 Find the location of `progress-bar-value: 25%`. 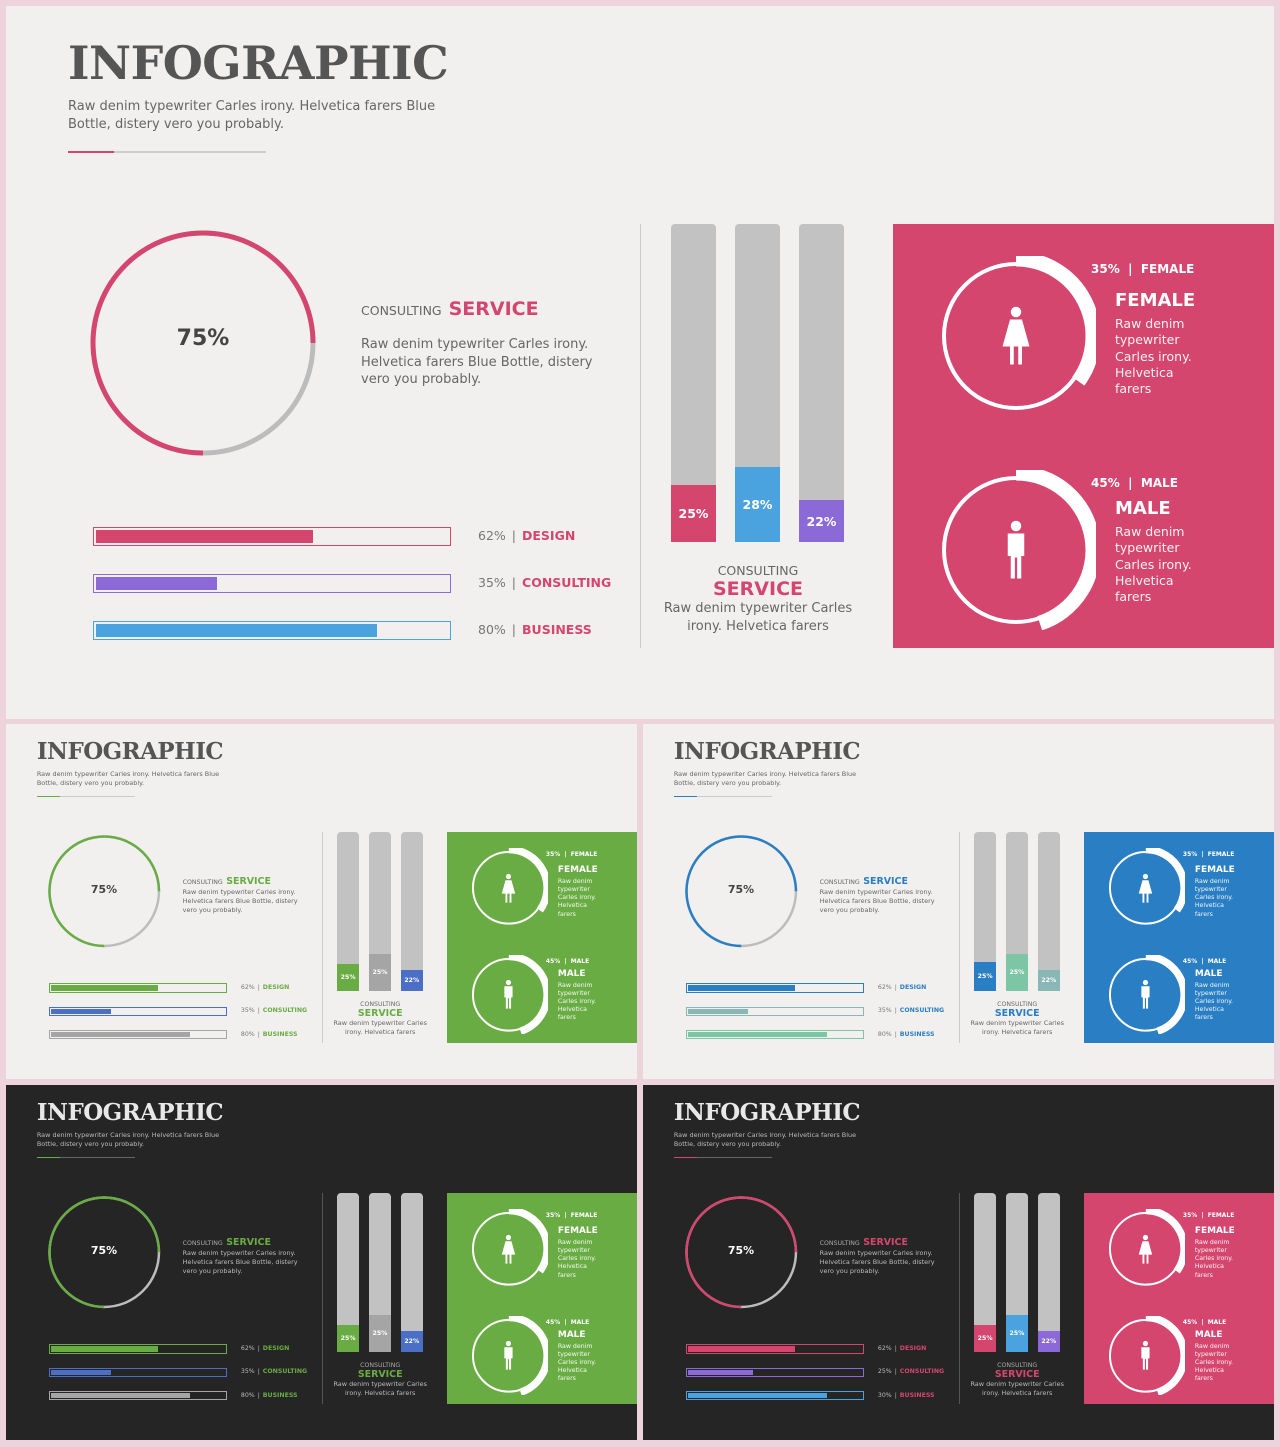

progress-bar-value: 25% is located at coordinates (884, 1372).